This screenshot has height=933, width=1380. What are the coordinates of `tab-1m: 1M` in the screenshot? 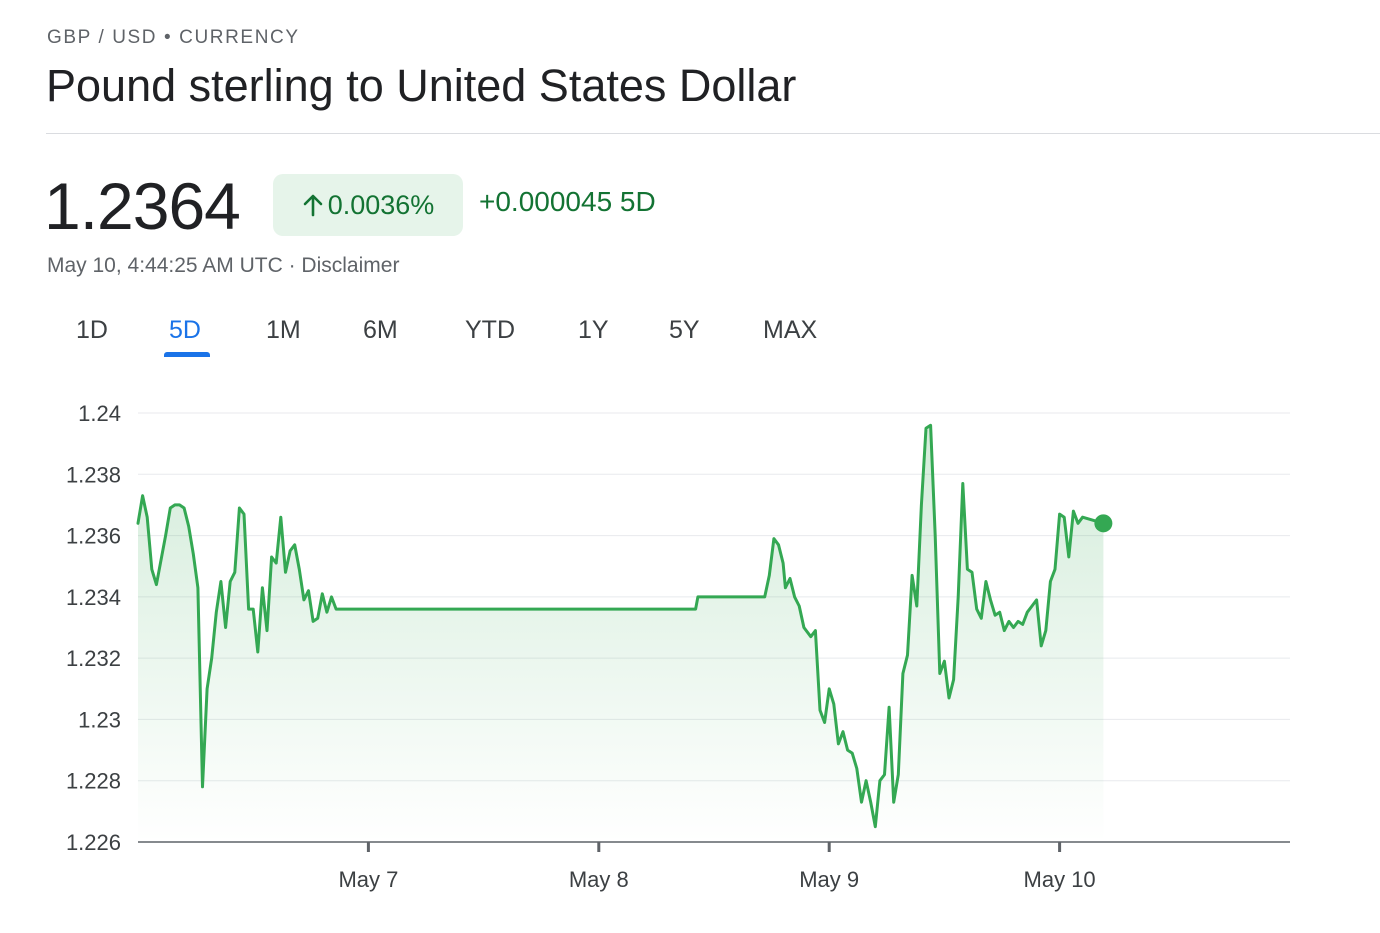 It's located at (283, 330).